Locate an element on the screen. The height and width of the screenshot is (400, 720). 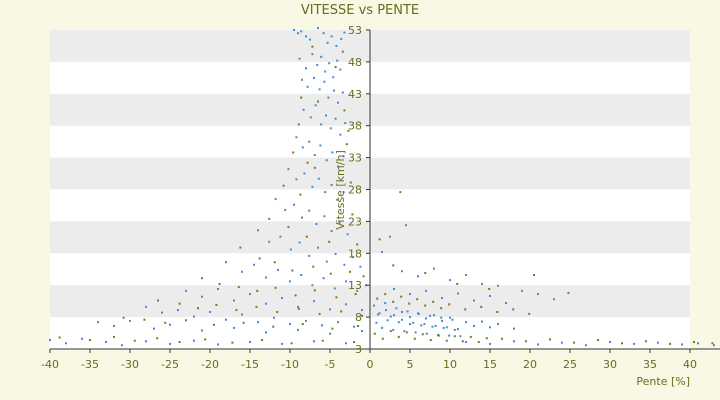
y-tick-label: 8 is located at coordinates (358, 317).